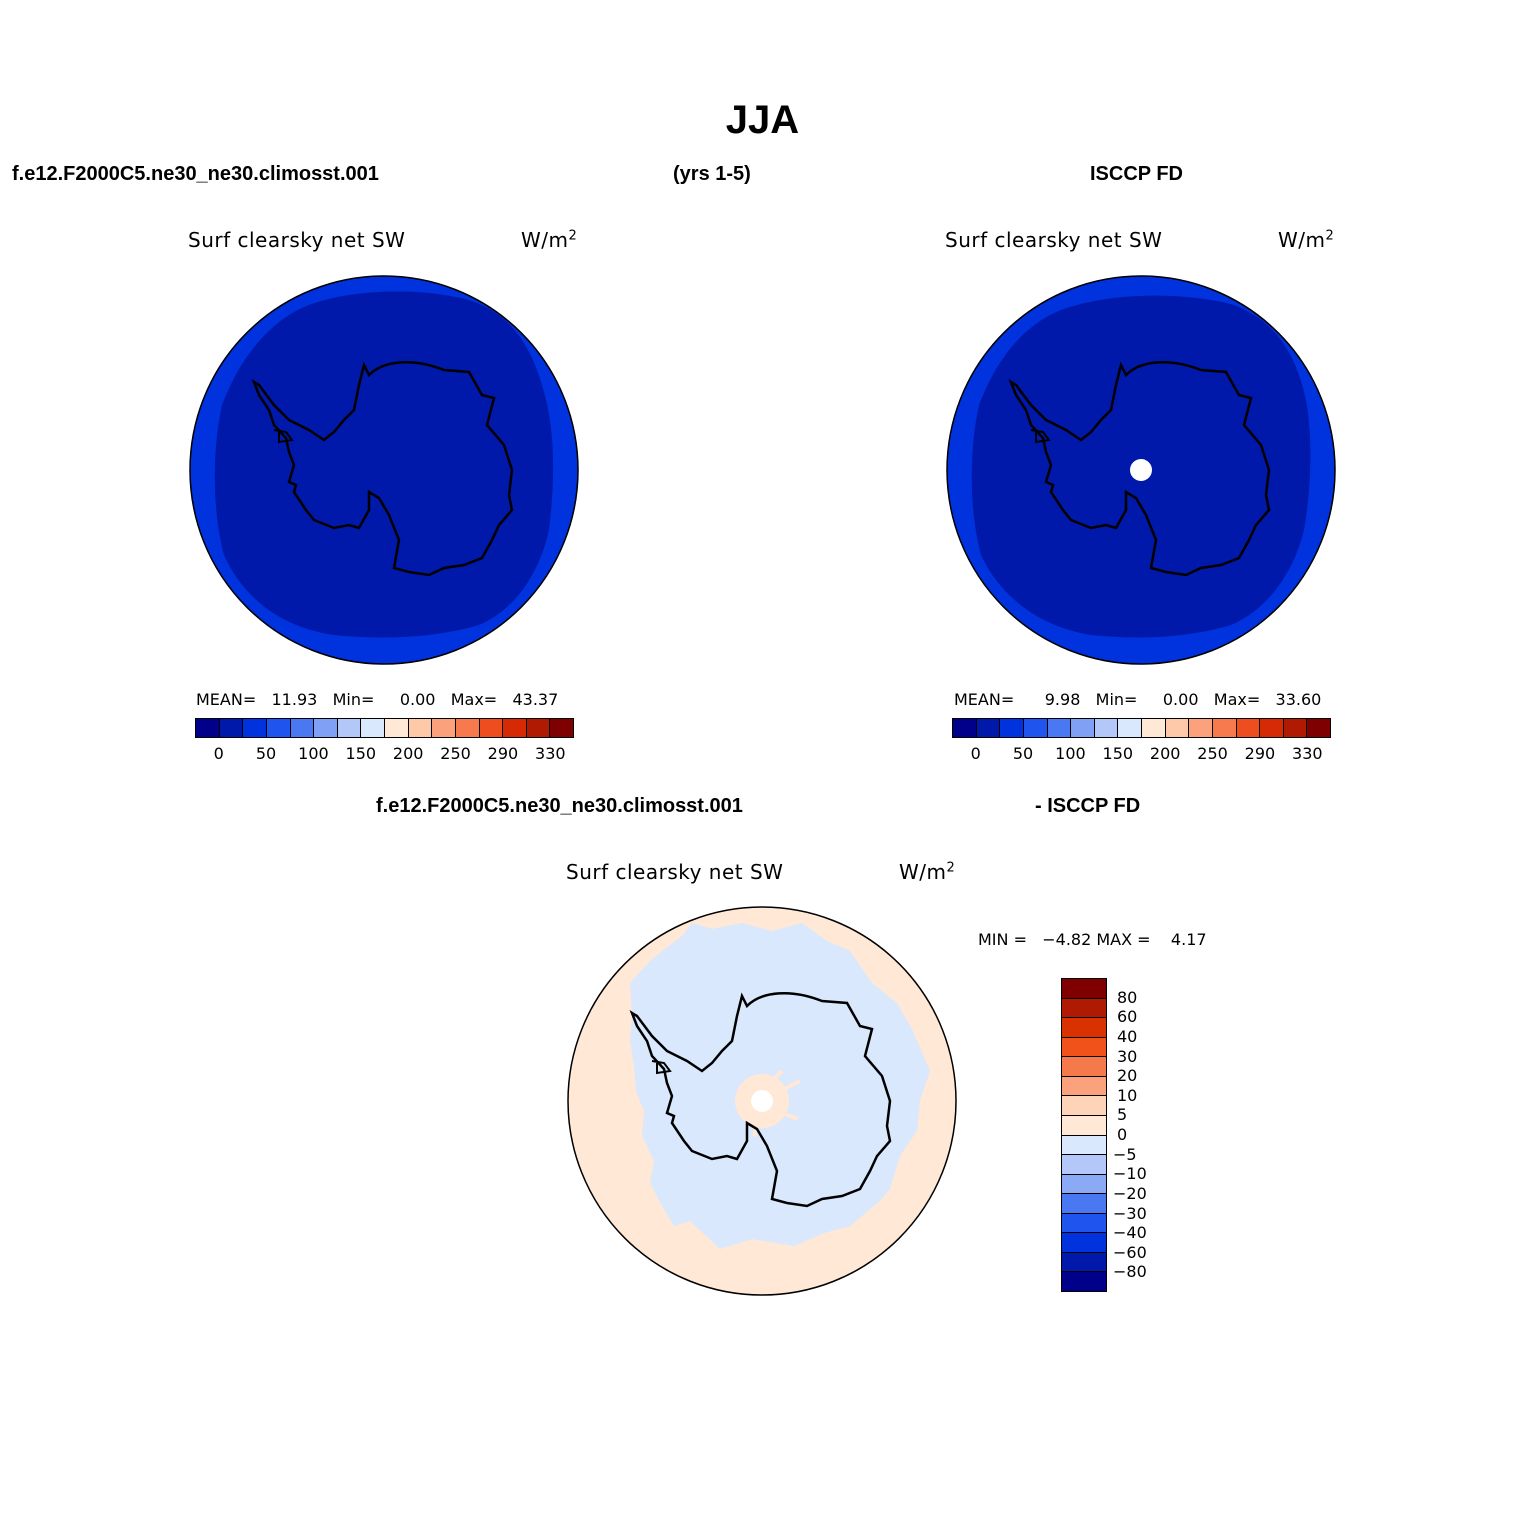 This screenshot has height=1525, width=1525. What do you see at coordinates (1127, 1036) in the screenshot?
I see `colorbar-tick-label: 40` at bounding box center [1127, 1036].